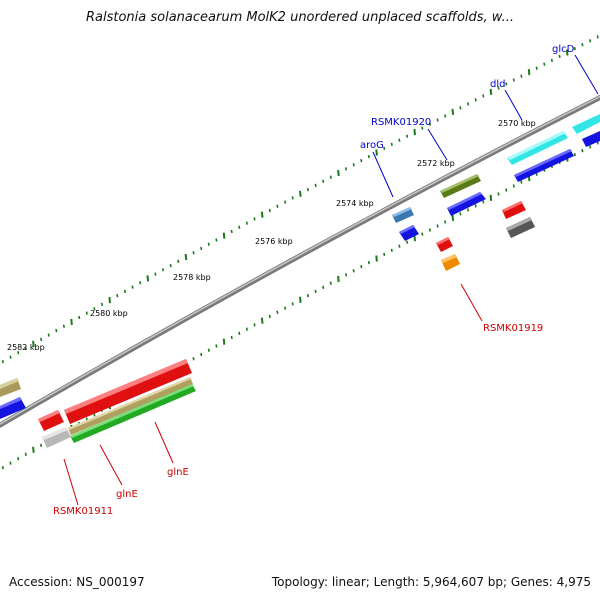  What do you see at coordinates (563, 49) in the screenshot?
I see `gene-label-glcD: glcD` at bounding box center [563, 49].